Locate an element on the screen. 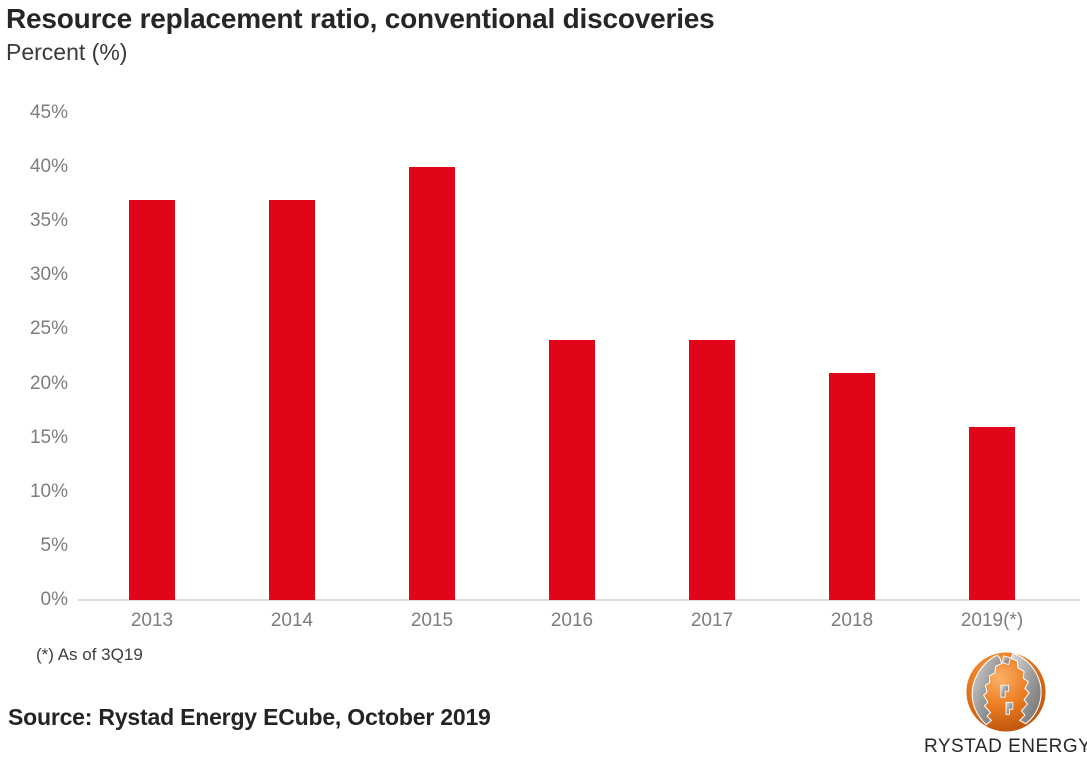 The image size is (1087, 766). y-axis-tick-label: 40% is located at coordinates (48, 167).